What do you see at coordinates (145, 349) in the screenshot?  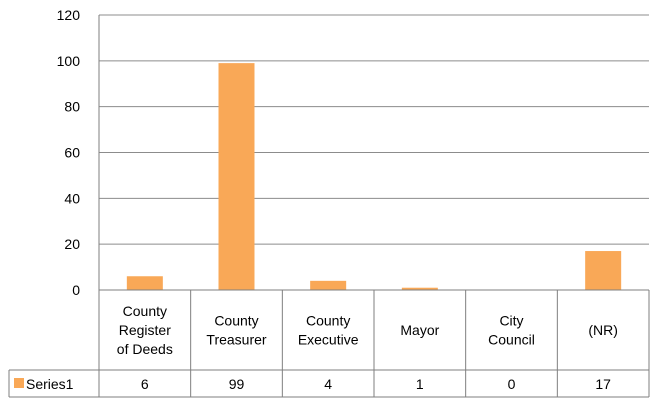 I see `category-label: of Deeds` at bounding box center [145, 349].